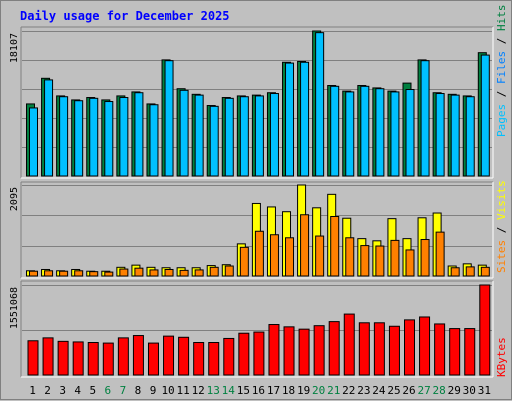 The image size is (512, 401). Describe the element at coordinates (469, 390) in the screenshot. I see `day-label-30: 30` at that location.